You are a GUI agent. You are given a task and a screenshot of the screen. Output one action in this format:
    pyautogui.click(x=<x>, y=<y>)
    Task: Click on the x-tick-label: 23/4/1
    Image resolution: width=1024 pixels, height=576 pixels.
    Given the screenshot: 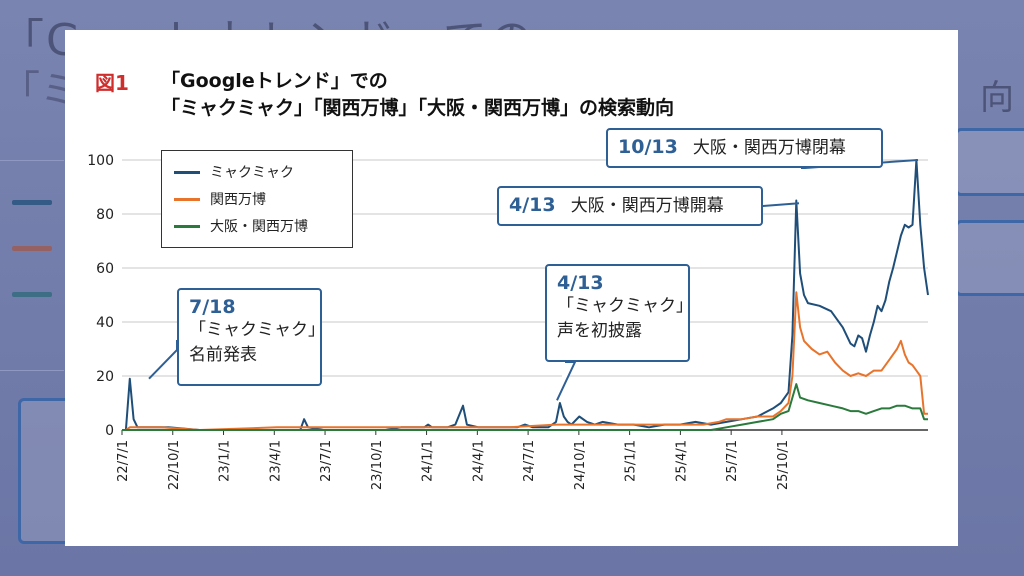 What is the action you would take?
    pyautogui.click(x=275, y=461)
    